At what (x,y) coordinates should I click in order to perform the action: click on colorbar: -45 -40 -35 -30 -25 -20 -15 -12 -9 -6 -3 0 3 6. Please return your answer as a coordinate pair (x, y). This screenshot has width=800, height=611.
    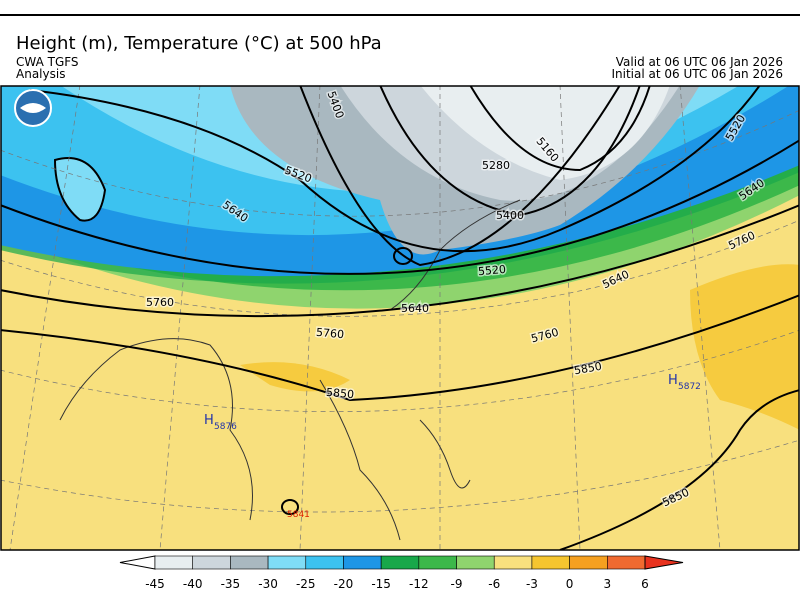
    Looking at the image, I should click on (401, 573).